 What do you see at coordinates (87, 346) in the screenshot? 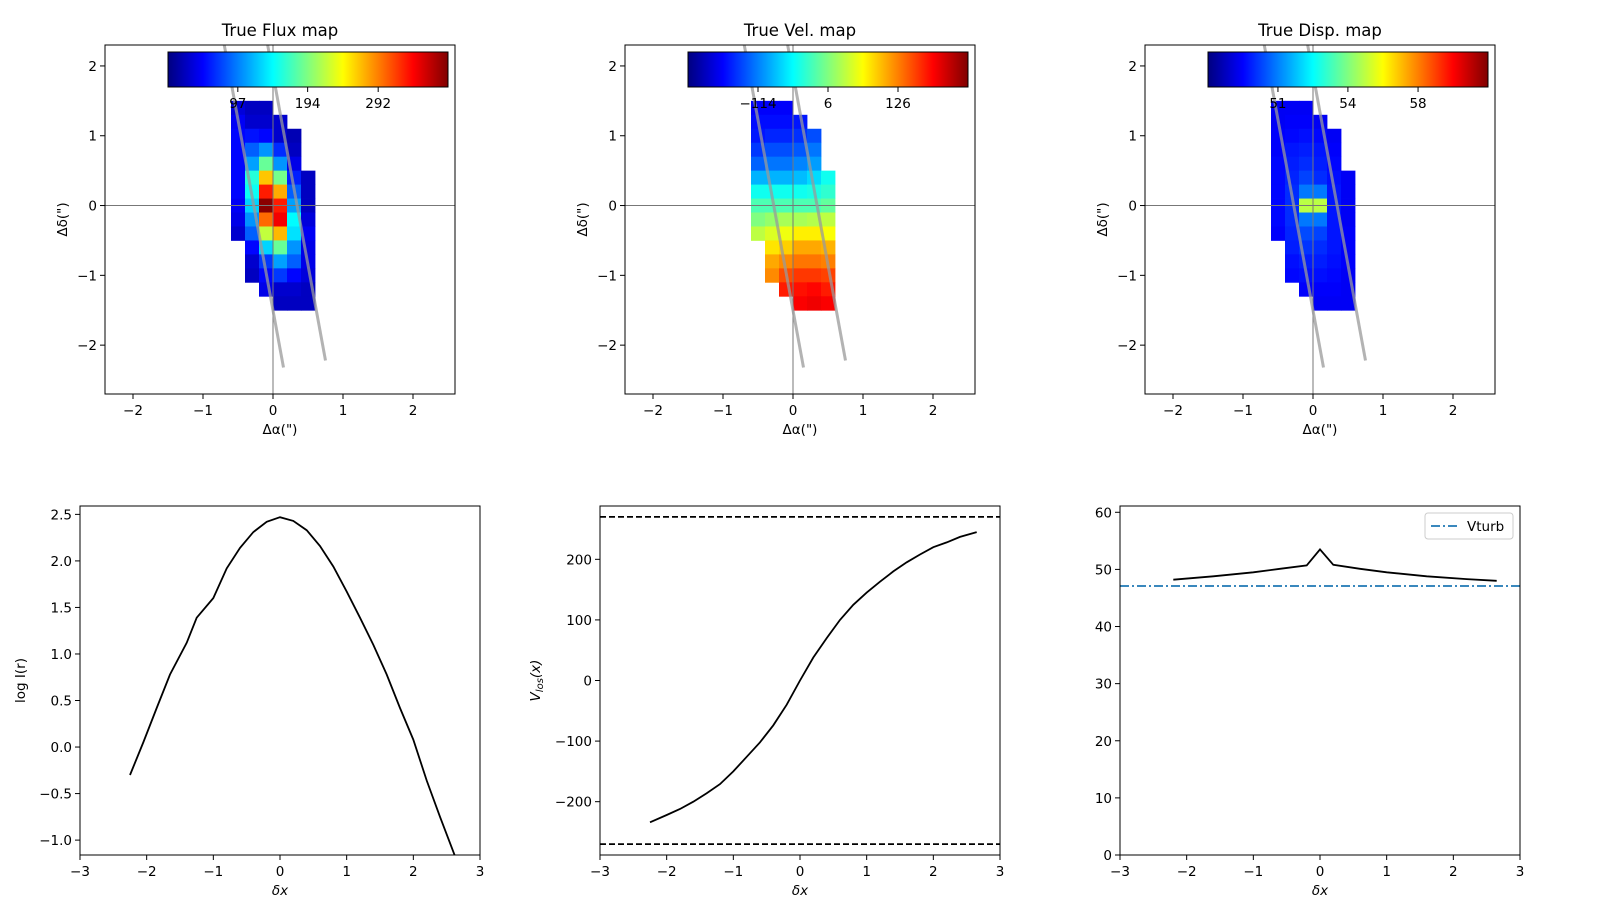
I see `y-tick-label: −2` at bounding box center [87, 346].